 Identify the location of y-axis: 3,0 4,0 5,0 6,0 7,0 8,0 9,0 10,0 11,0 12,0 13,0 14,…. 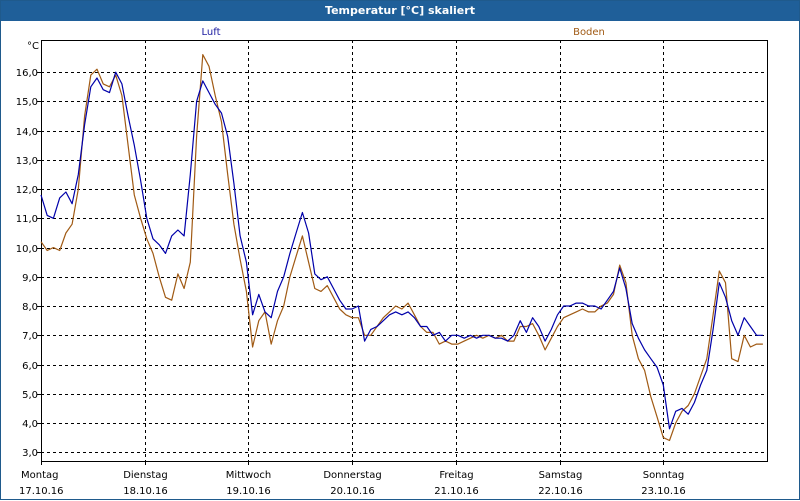
(28, 263).